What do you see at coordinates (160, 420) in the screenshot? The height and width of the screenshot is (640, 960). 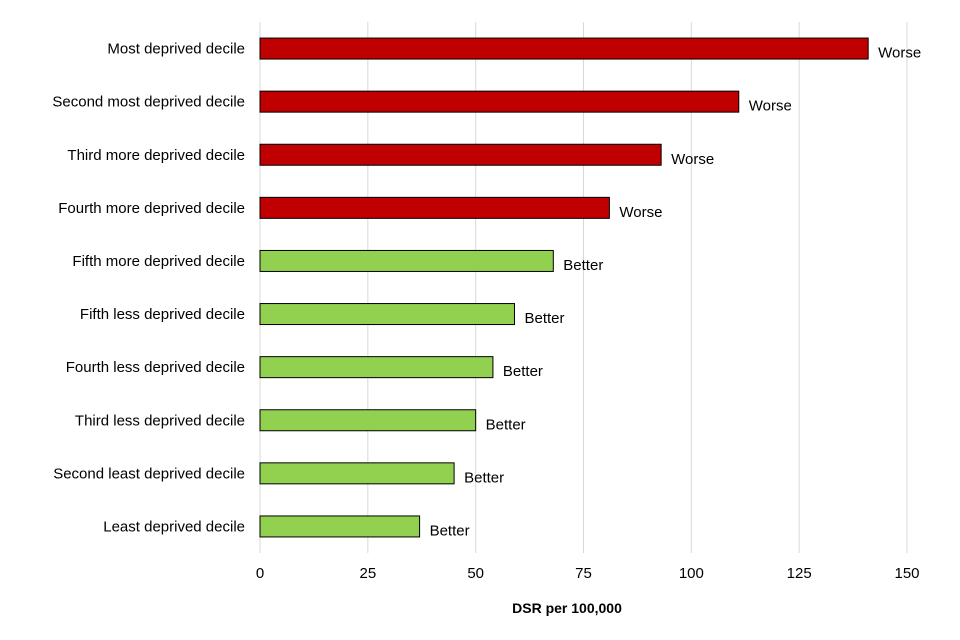 I see `category-label: Third less deprived decile` at bounding box center [160, 420].